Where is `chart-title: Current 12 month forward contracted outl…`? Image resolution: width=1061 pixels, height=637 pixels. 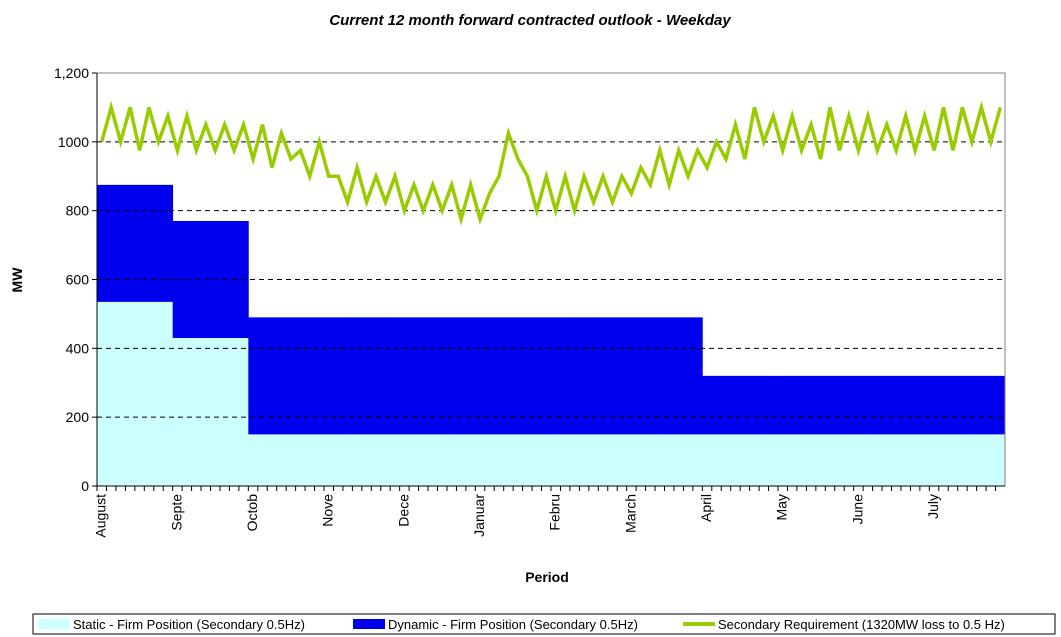 chart-title: Current 12 month forward contracted outl… is located at coordinates (530, 20).